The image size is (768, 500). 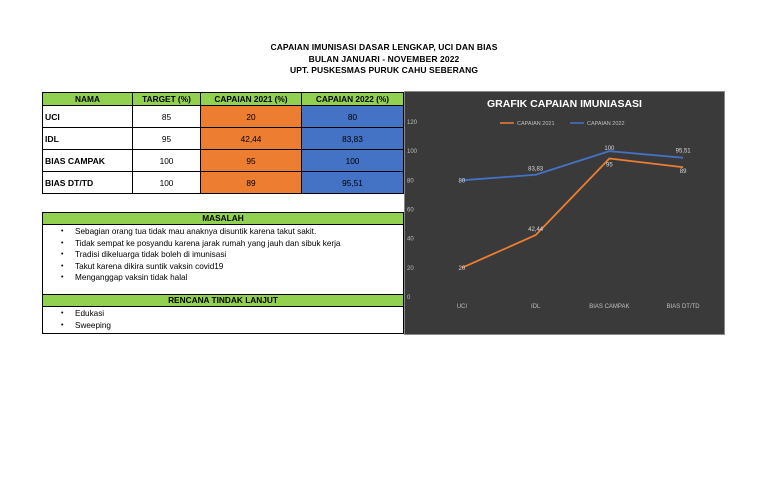 What do you see at coordinates (384, 70) in the screenshot?
I see `report-unit: UPT. PUSKESMAS PURUK CAHU SEBERANG` at bounding box center [384, 70].